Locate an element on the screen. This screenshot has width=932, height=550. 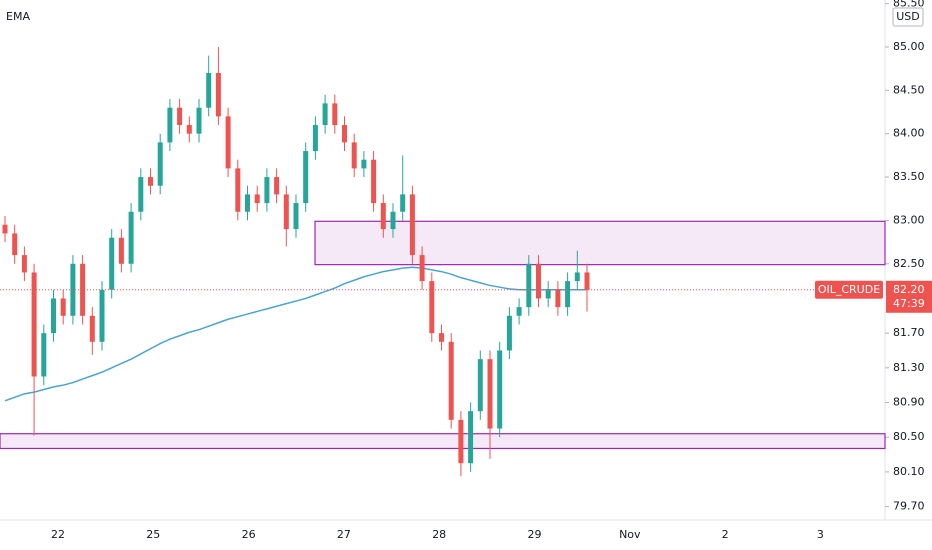
x-tick-label: 25 is located at coordinates (153, 534).